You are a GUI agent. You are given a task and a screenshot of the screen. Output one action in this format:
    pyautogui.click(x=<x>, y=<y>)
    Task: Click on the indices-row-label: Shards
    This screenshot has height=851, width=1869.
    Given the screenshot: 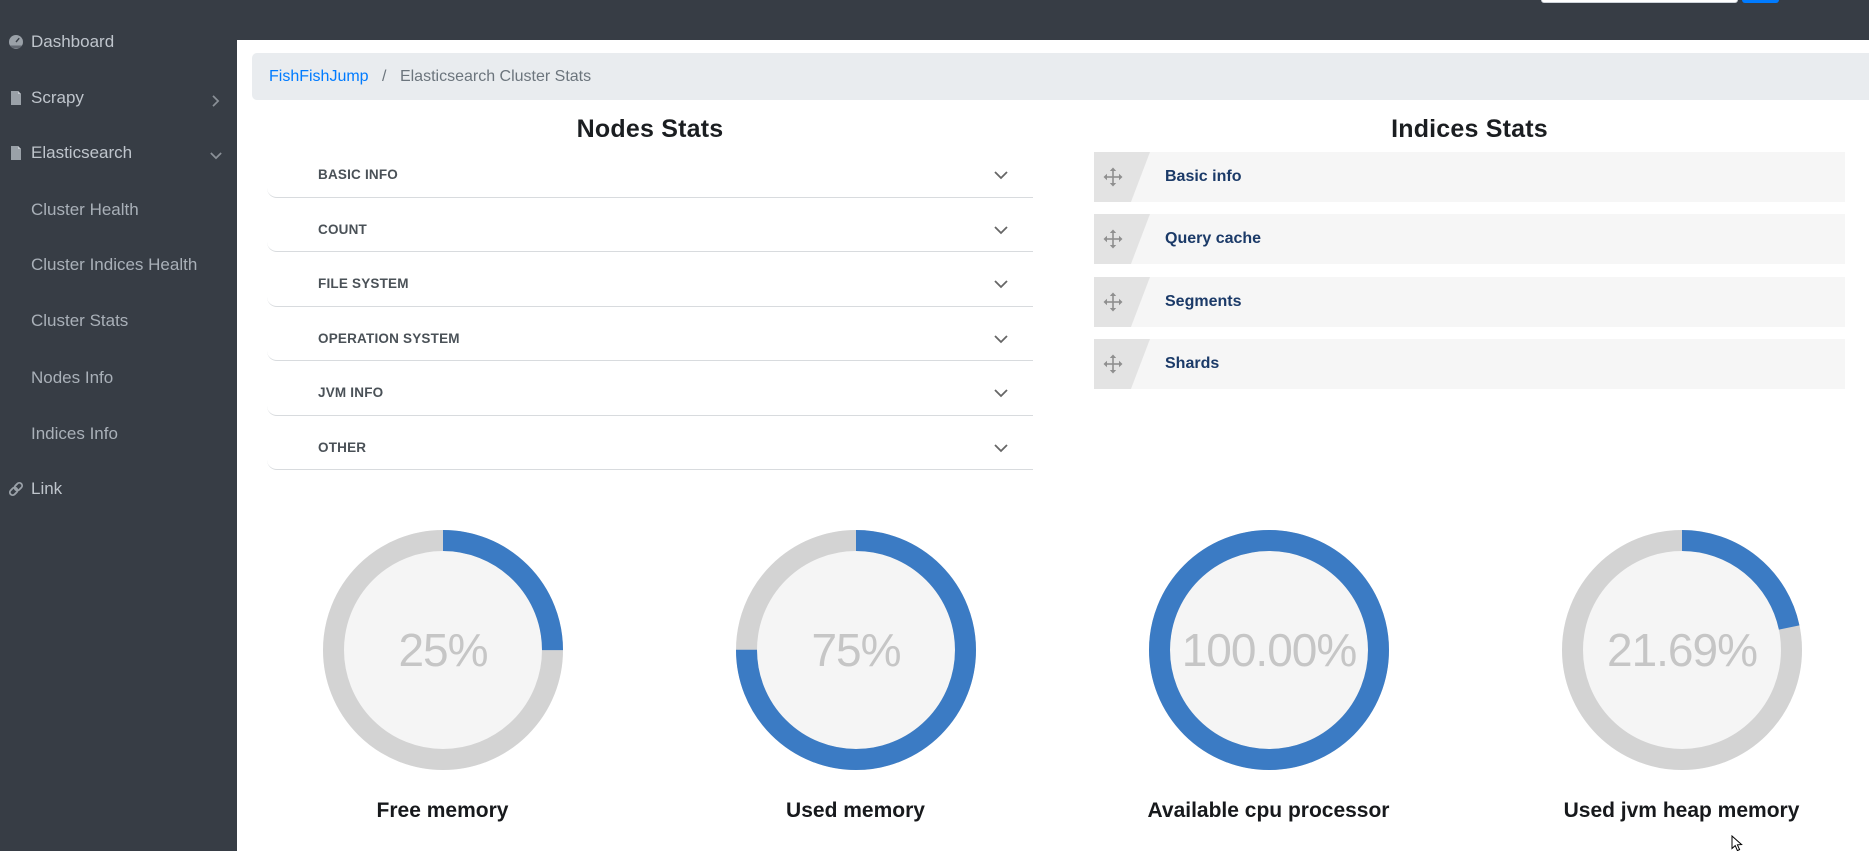 What is the action you would take?
    pyautogui.click(x=1192, y=363)
    